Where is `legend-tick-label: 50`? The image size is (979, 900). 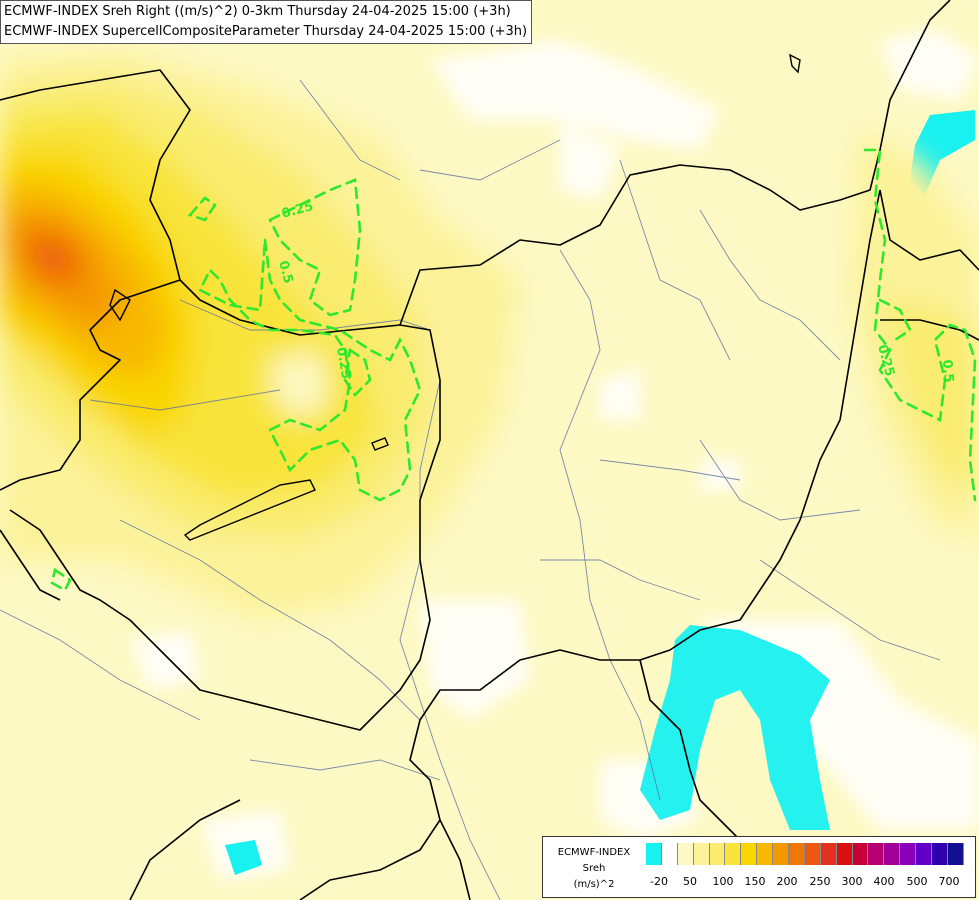
legend-tick-label: 50 is located at coordinates (690, 881).